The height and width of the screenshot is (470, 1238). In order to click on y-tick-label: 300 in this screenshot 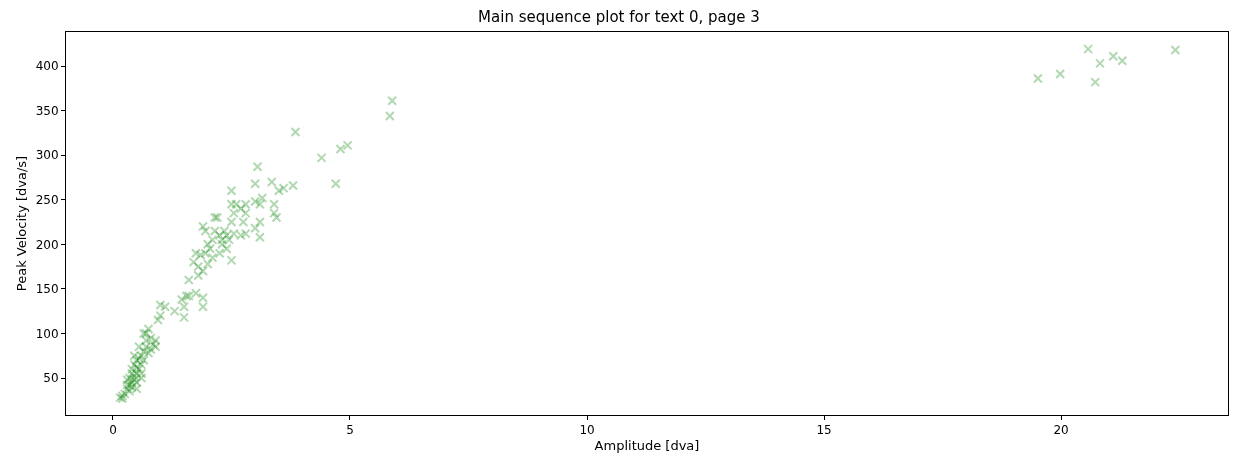, I will do `click(47, 155)`.